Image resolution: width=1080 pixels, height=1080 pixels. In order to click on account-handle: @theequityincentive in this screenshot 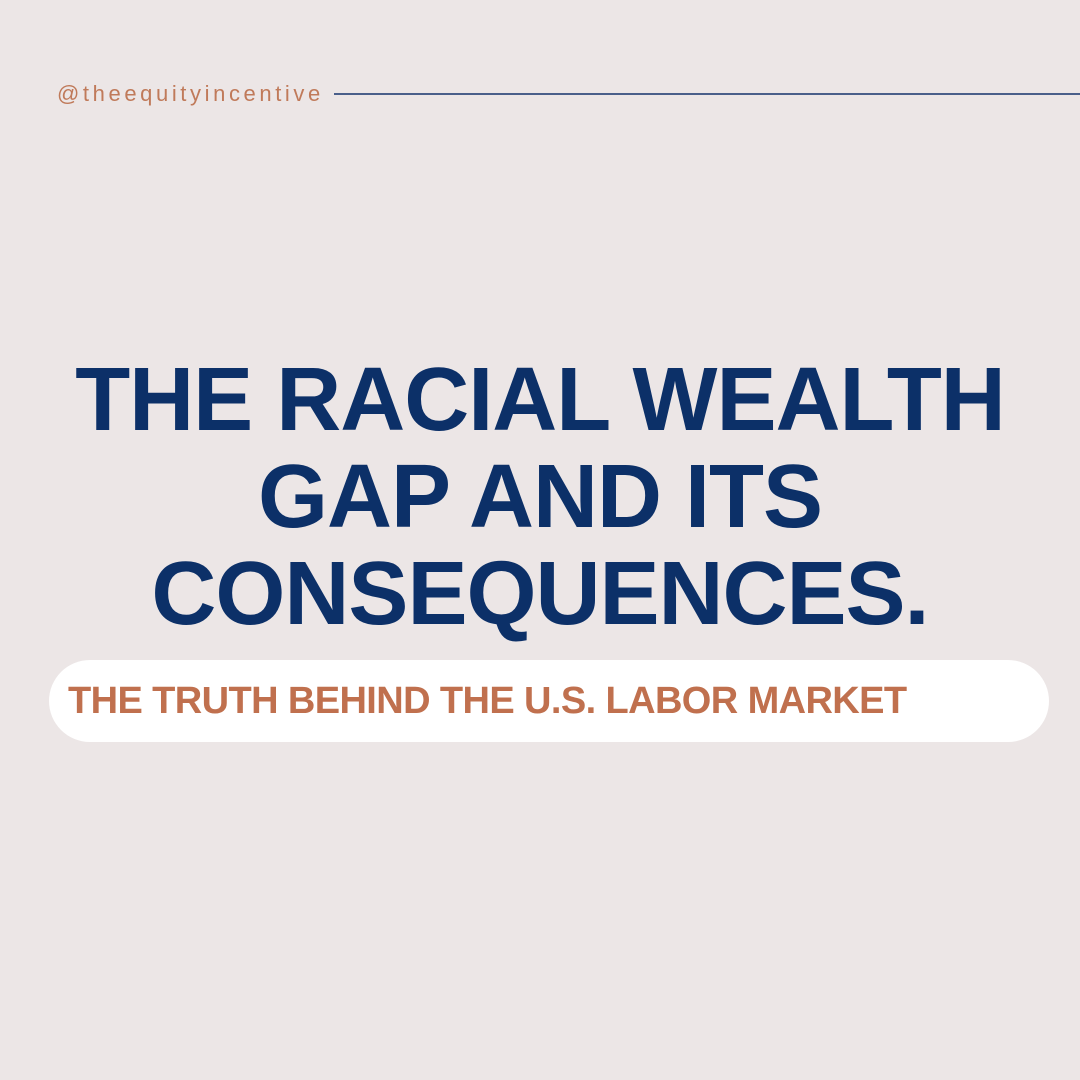, I will do `click(190, 93)`.